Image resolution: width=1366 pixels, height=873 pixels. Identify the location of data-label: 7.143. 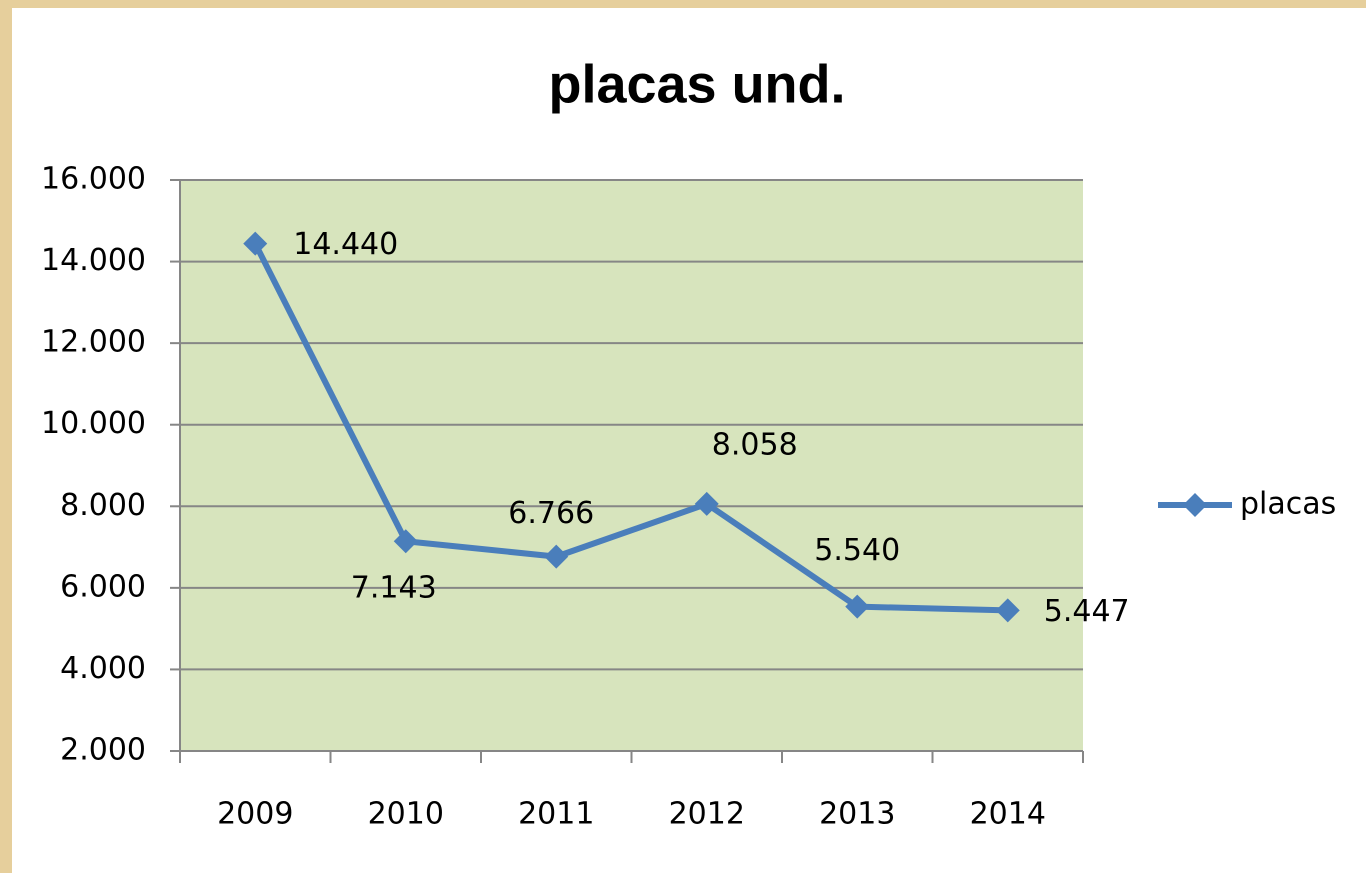
(394, 588).